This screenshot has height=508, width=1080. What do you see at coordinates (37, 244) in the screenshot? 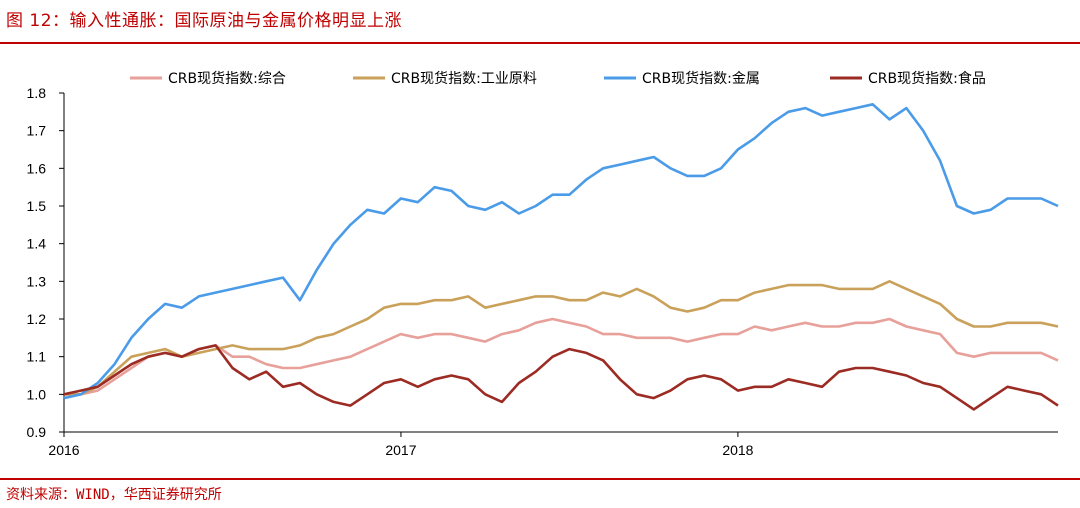
I see `y-tick-label: 1.4` at bounding box center [37, 244].